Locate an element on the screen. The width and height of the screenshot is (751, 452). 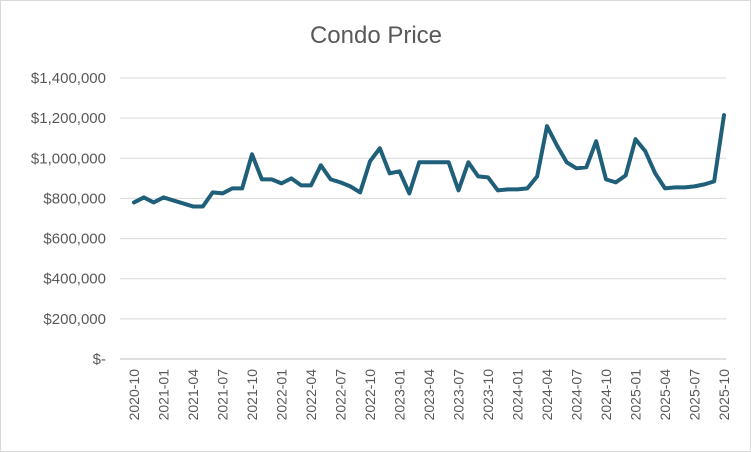
x-tick-label: 2025-01 is located at coordinates (636, 395).